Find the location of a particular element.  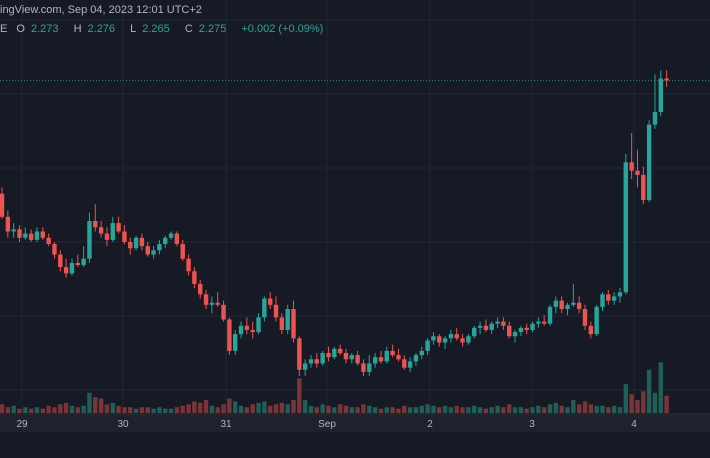

close-value: 2.275 is located at coordinates (212, 29).